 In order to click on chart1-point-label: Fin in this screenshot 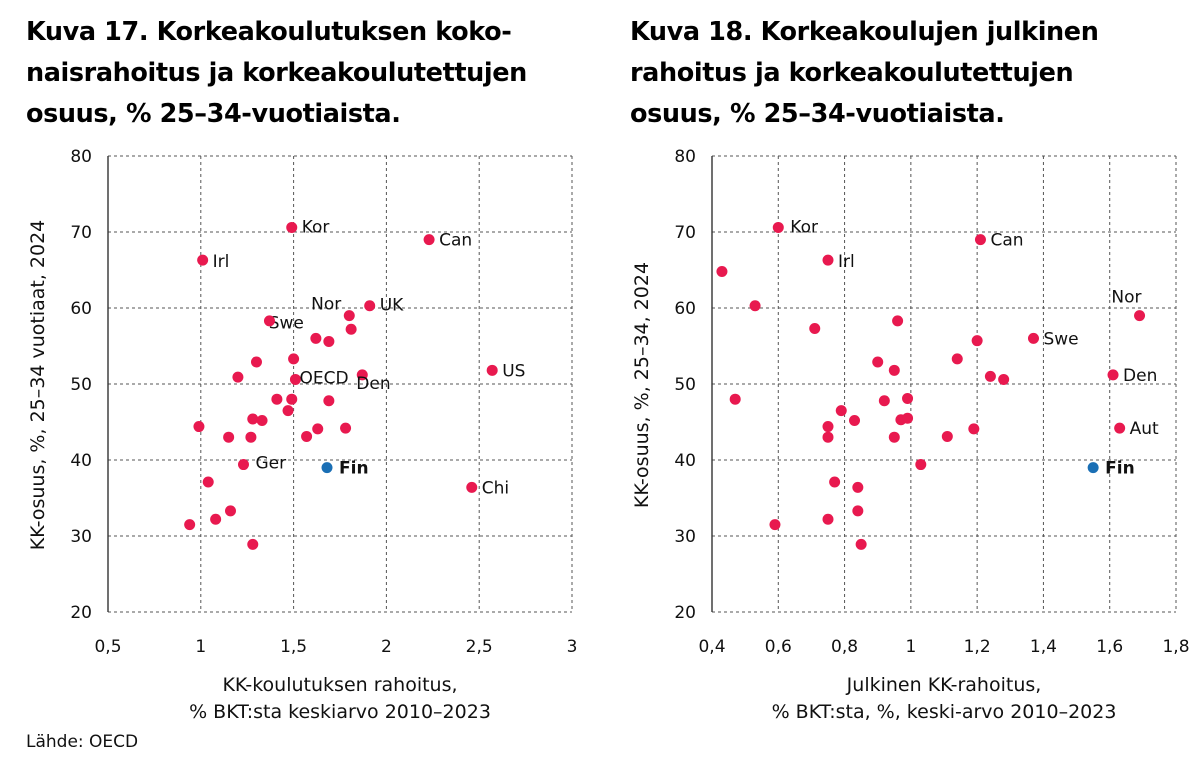, I will do `click(354, 469)`.